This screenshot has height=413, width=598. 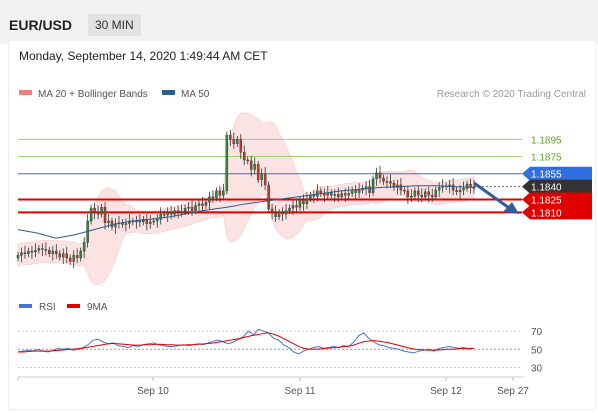 I want to click on time-tick-label: Sep 12, so click(x=446, y=391).